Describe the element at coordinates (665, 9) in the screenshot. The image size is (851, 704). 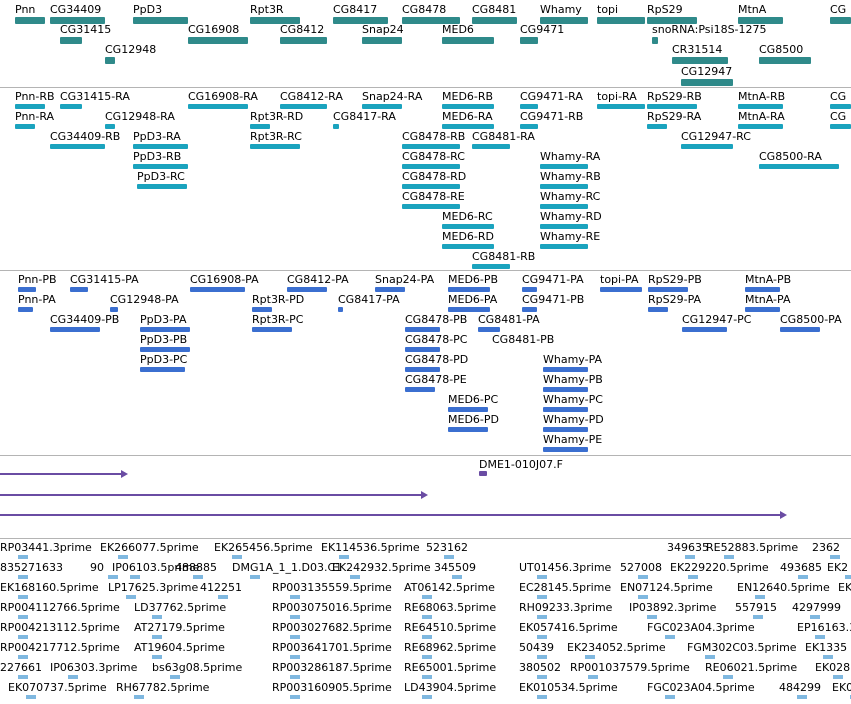
I see `feature-label-rps29: RpS29` at that location.